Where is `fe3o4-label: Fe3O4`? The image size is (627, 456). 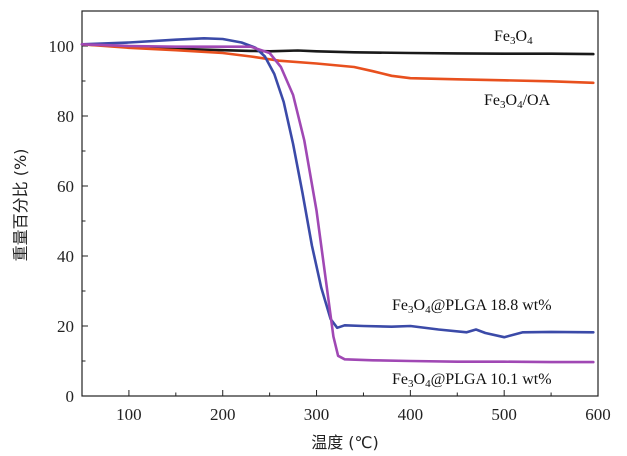
fe3o4-label: Fe3O4 is located at coordinates (513, 37).